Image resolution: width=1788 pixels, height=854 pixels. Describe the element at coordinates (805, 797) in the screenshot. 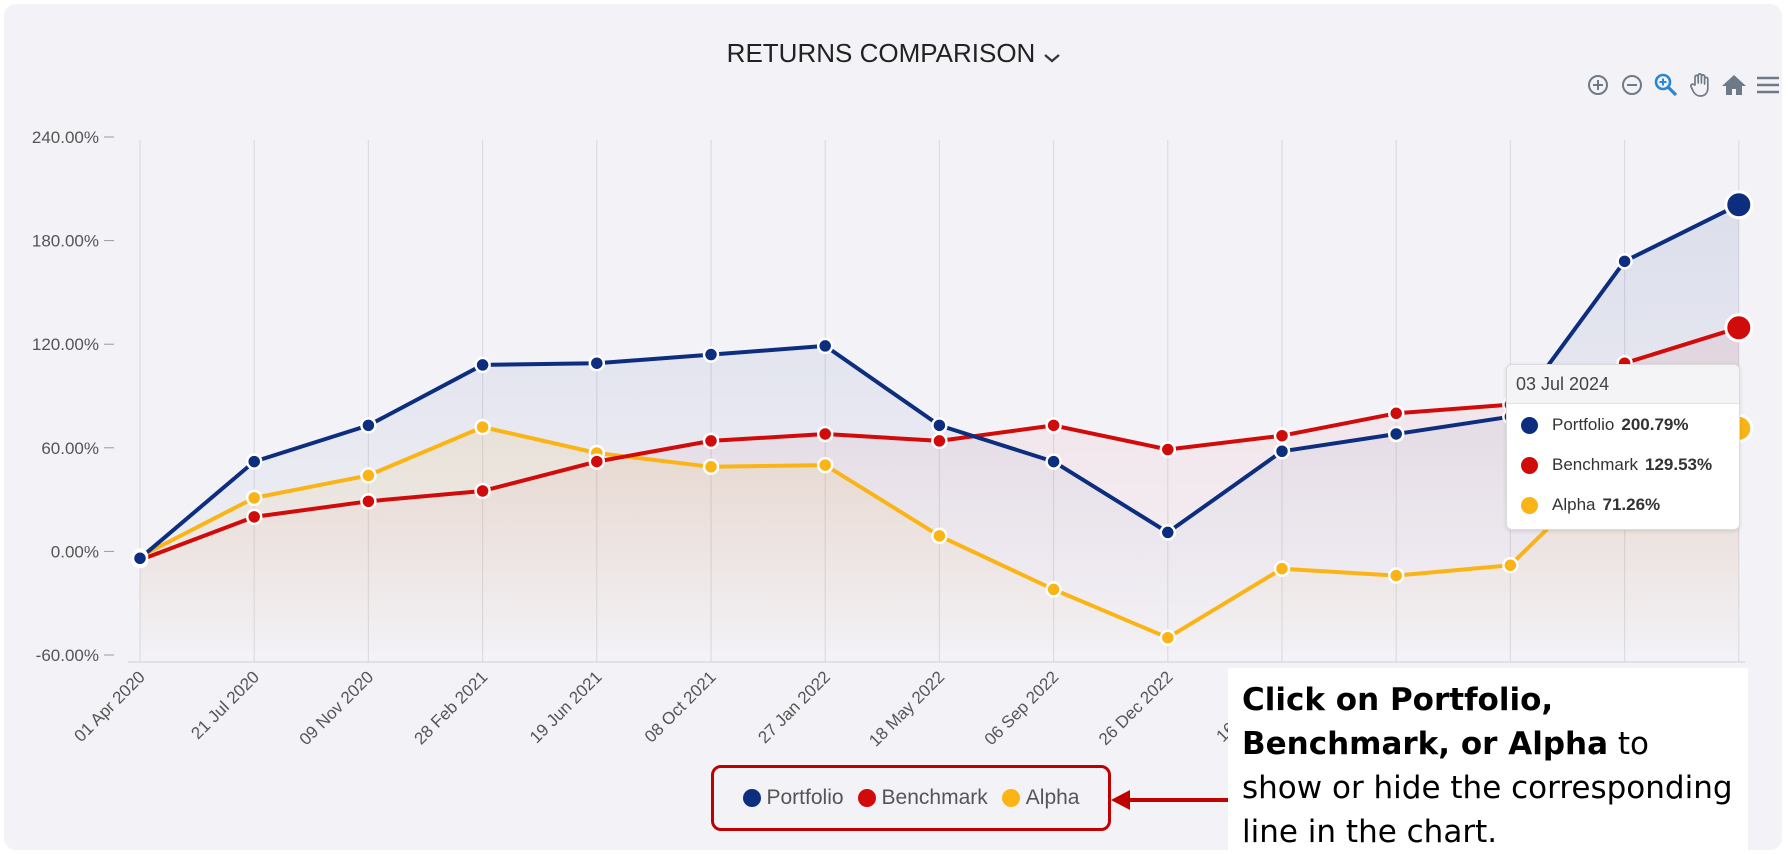

I see `legend-label: Portfolio` at that location.